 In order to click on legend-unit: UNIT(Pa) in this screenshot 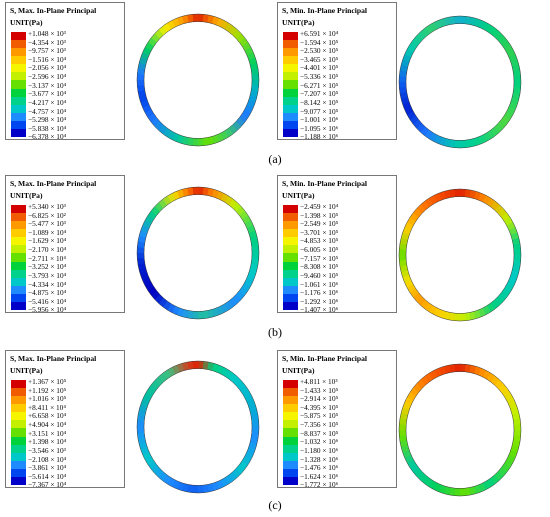, I will do `click(298, 195)`.